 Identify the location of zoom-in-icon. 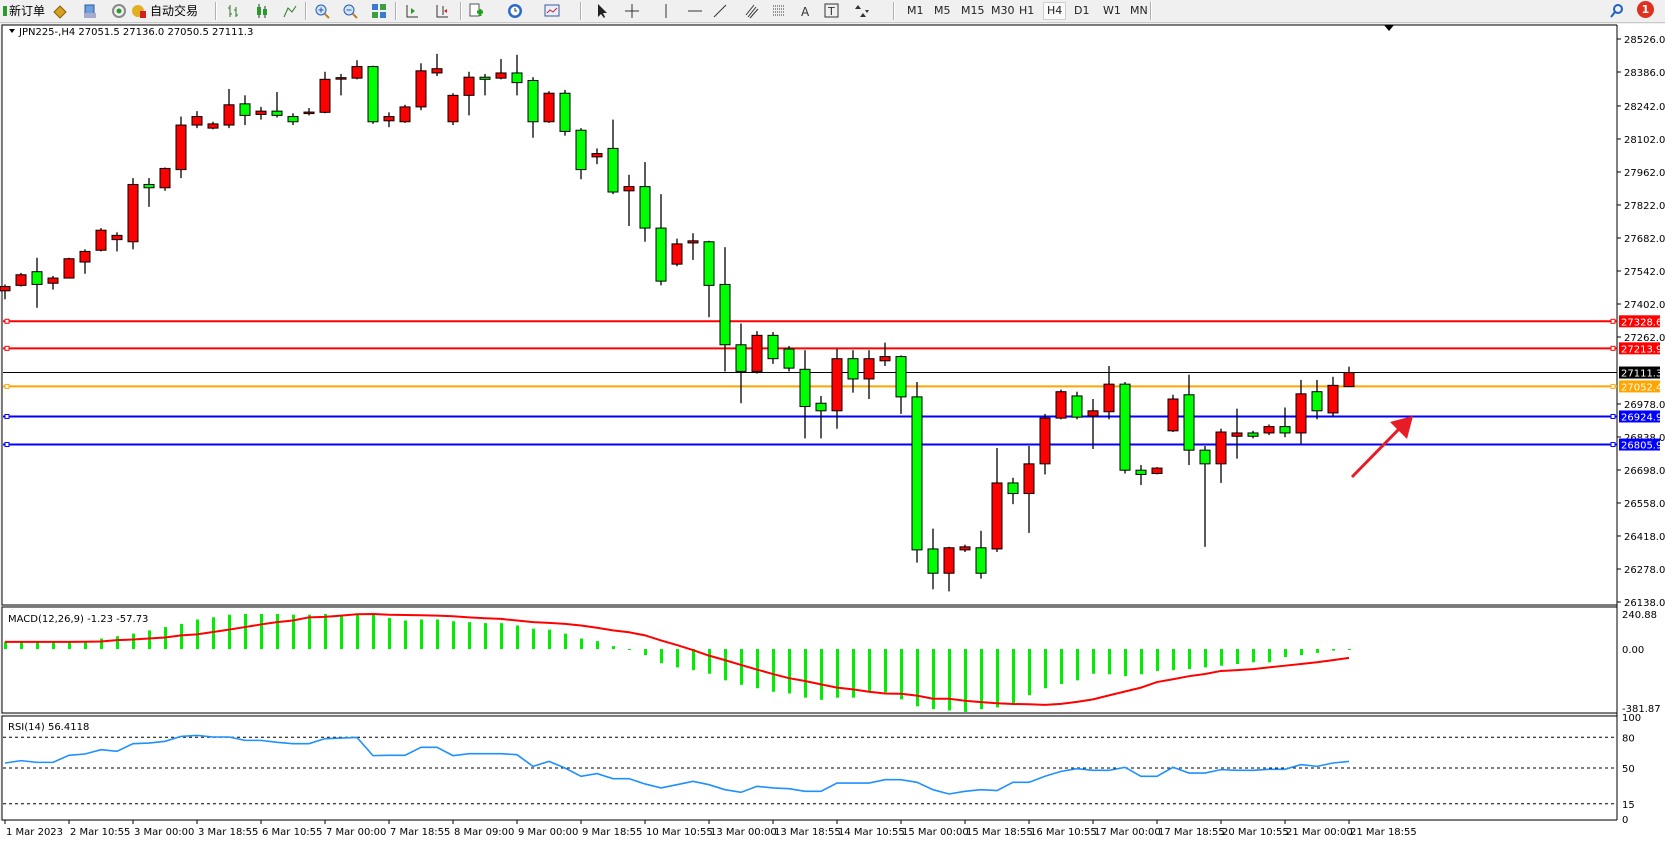
(322, 11).